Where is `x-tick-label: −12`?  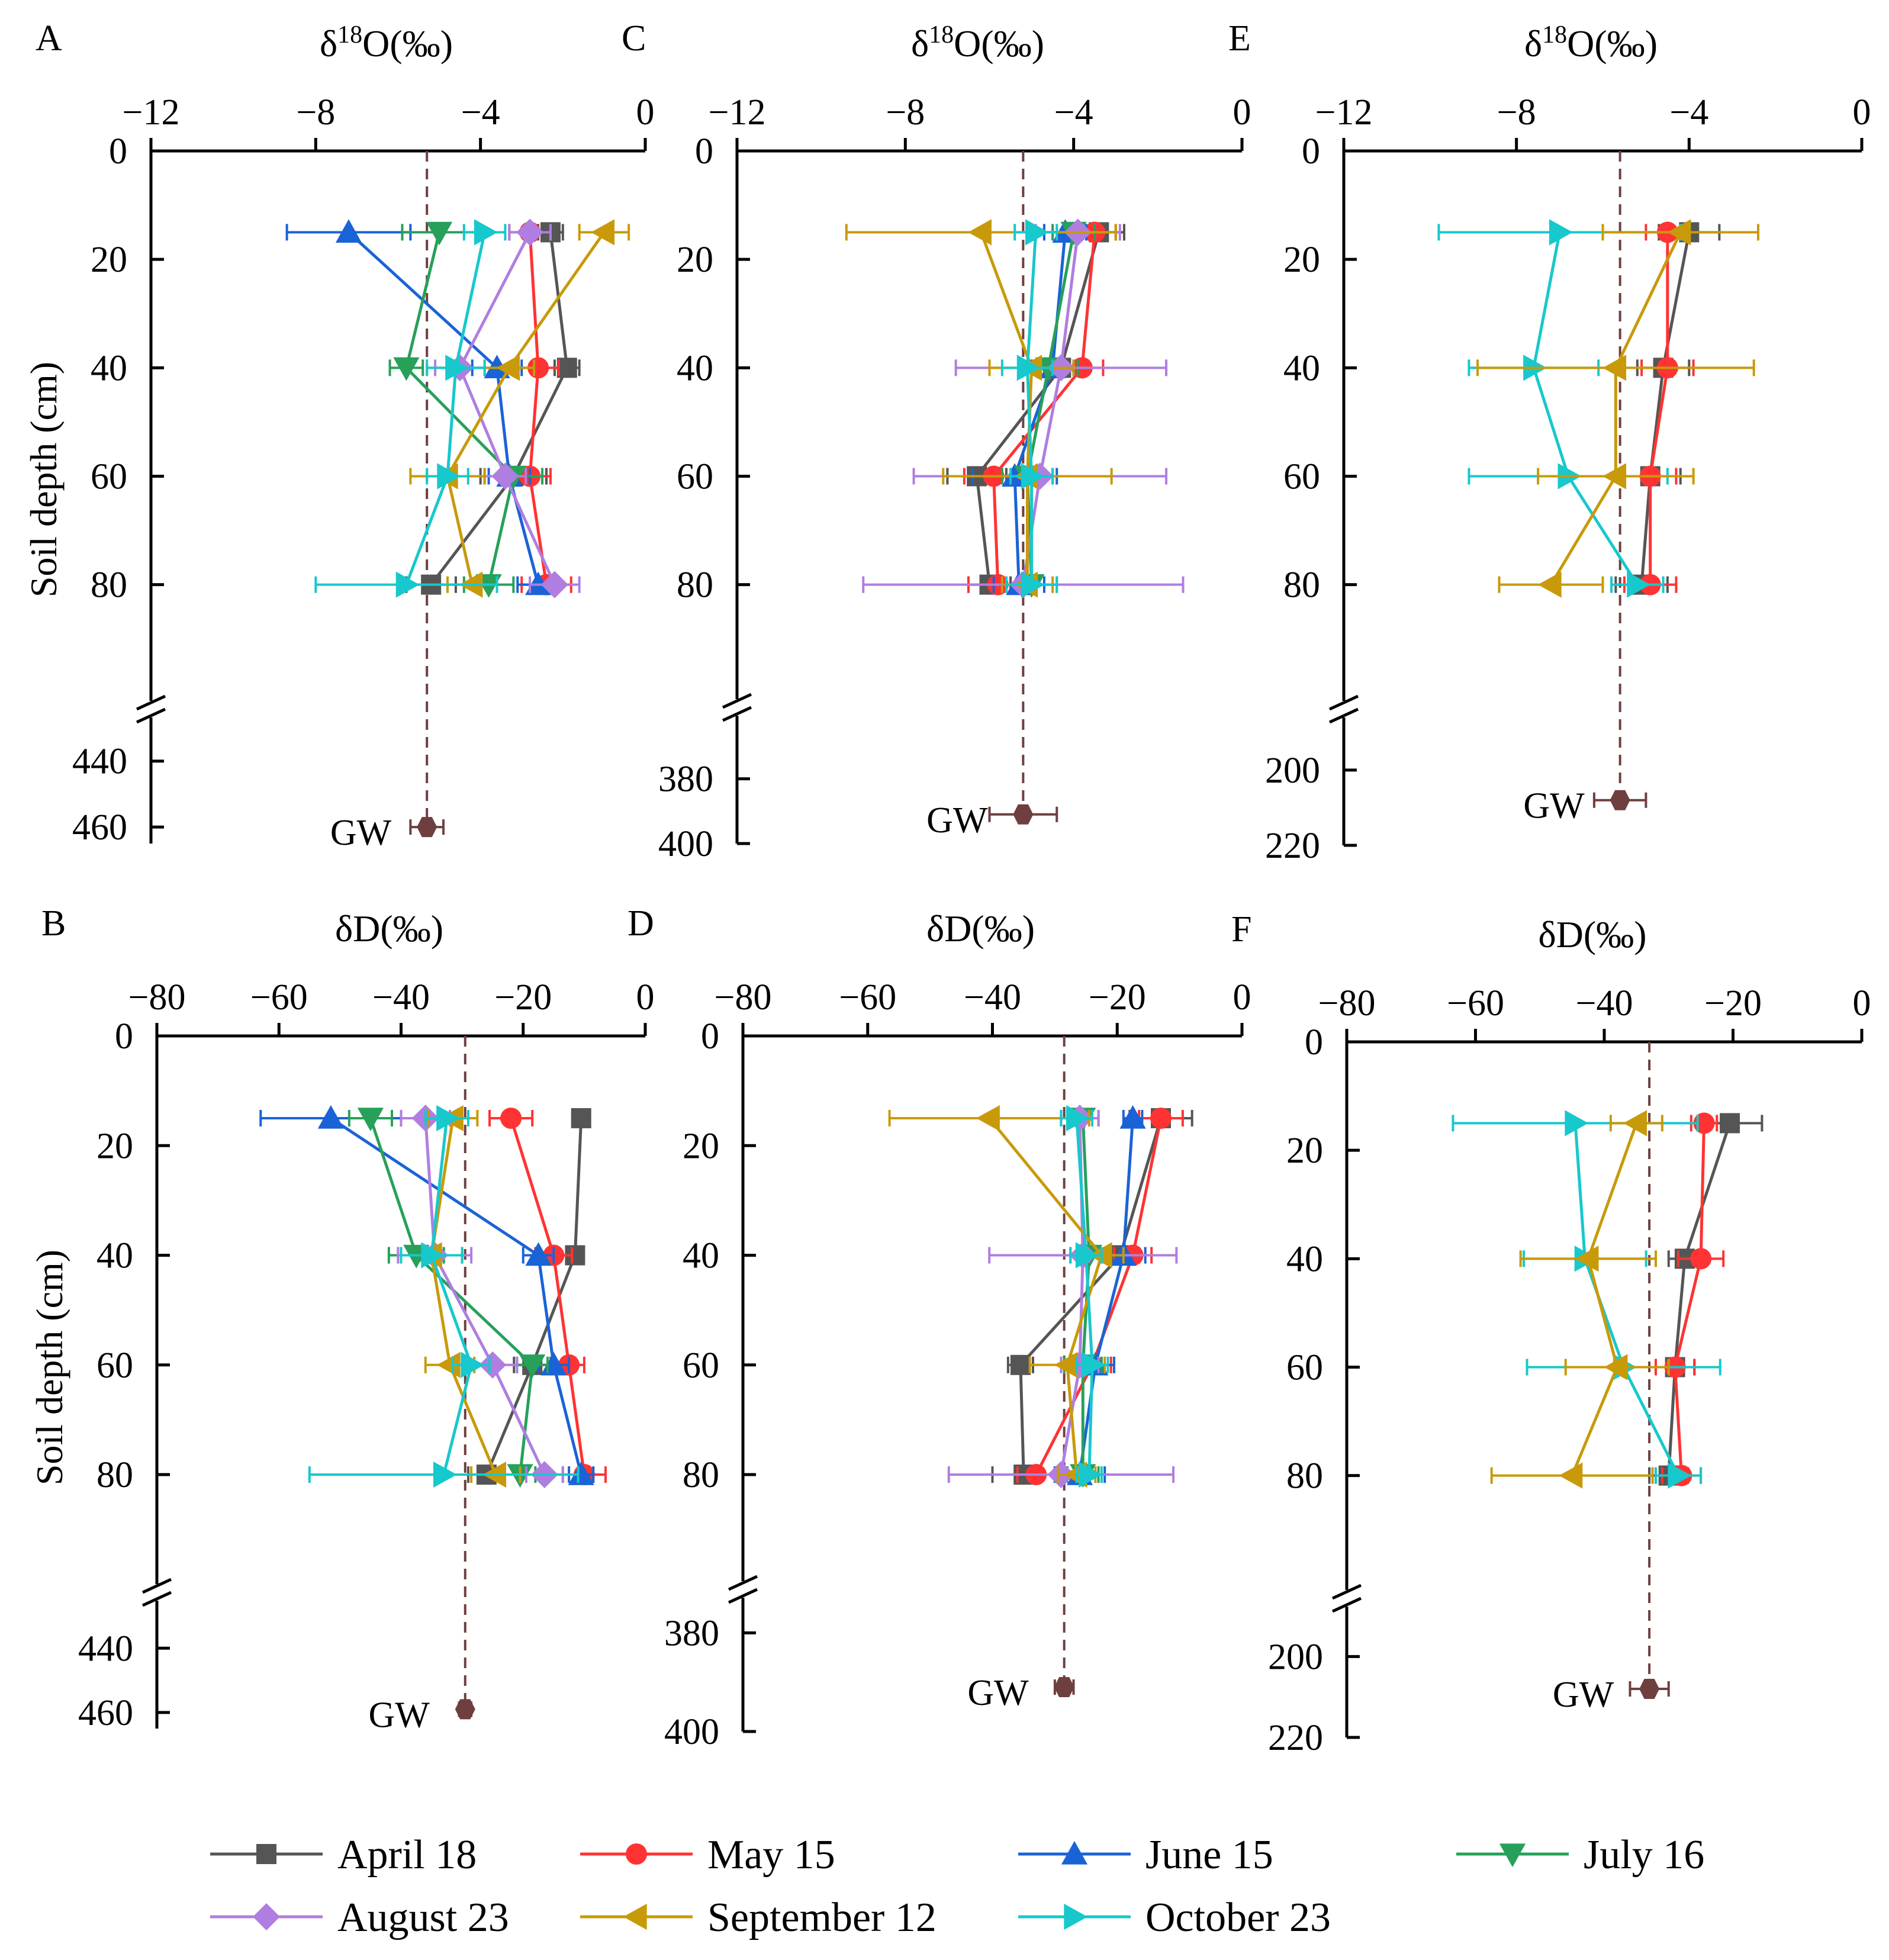 x-tick-label: −12 is located at coordinates (737, 113).